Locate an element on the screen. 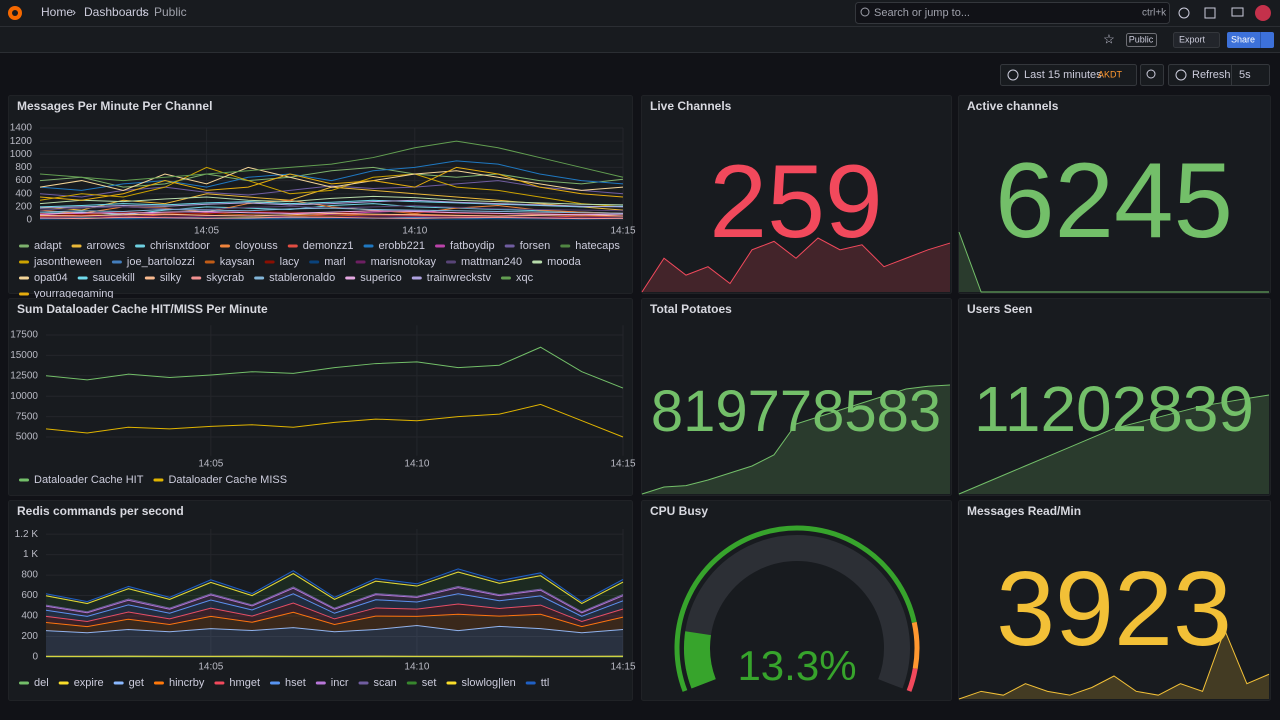 This screenshot has width=1280, height=720. legend-item: incr is located at coordinates (332, 683).